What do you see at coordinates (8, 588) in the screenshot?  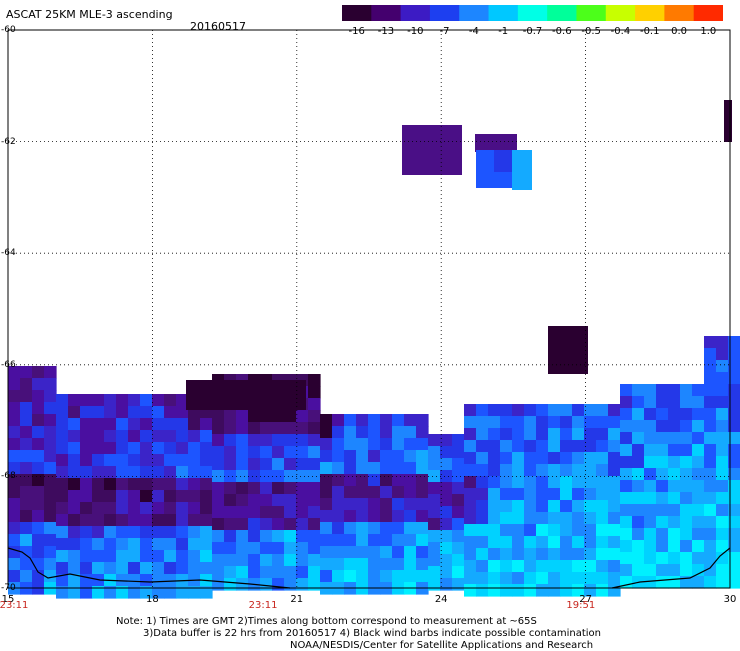 I see `lat-label: -70` at bounding box center [8, 588].